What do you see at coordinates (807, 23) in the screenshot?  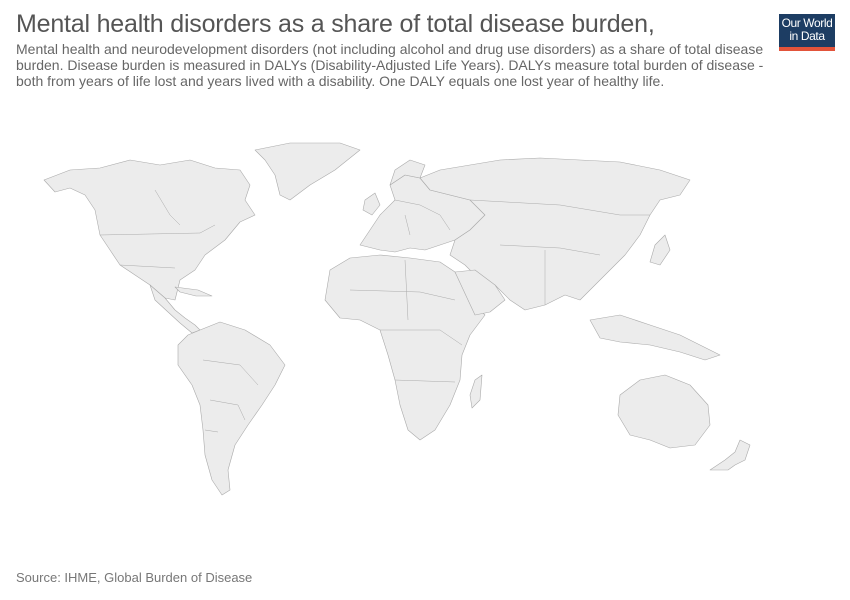 I see `logo-line-1: Our World` at bounding box center [807, 23].